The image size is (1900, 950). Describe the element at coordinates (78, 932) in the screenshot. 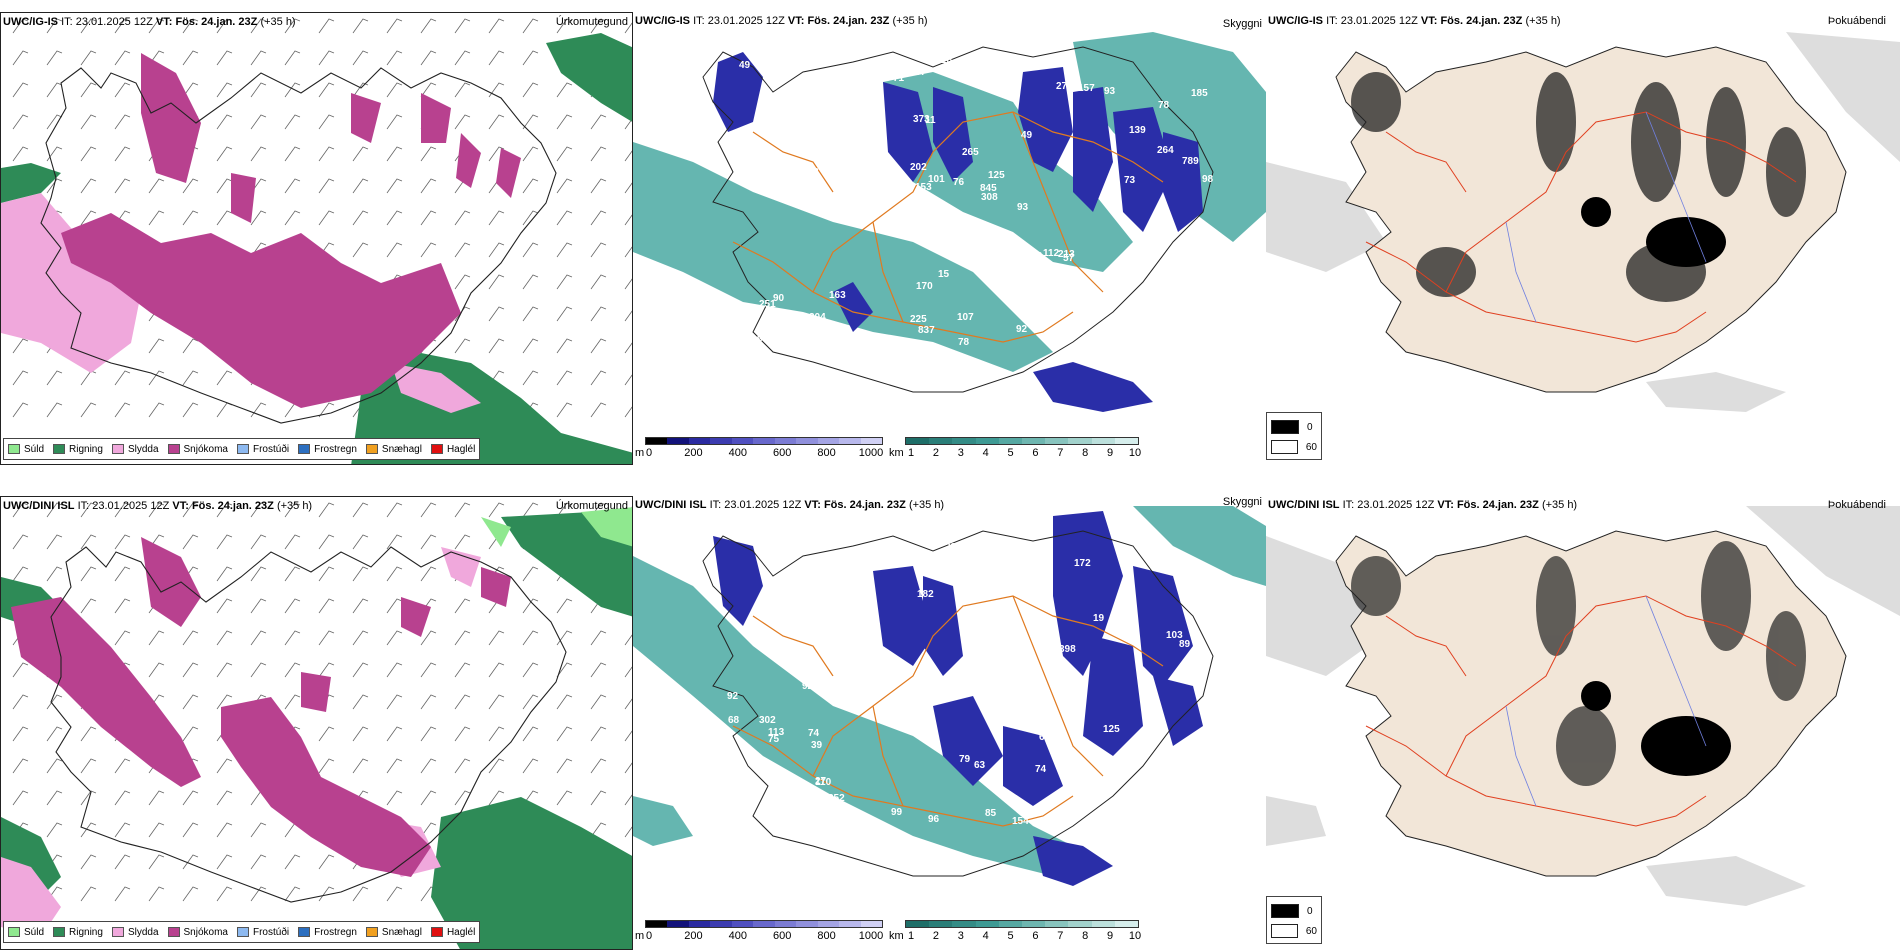

I see `ptype-legend-item: Rigning` at that location.